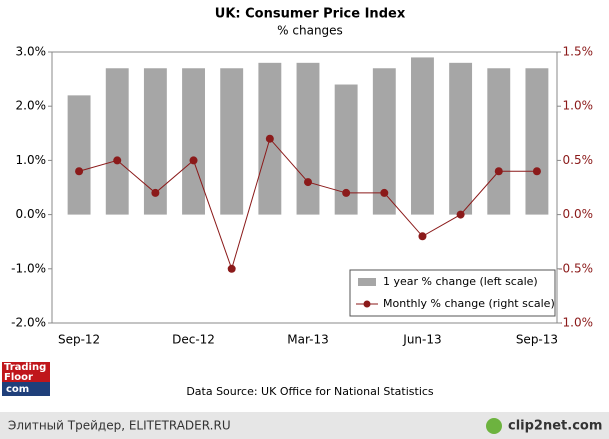 This screenshot has height=439, width=609. What do you see at coordinates (18, 377) in the screenshot?
I see `logo-text: Floor` at bounding box center [18, 377].